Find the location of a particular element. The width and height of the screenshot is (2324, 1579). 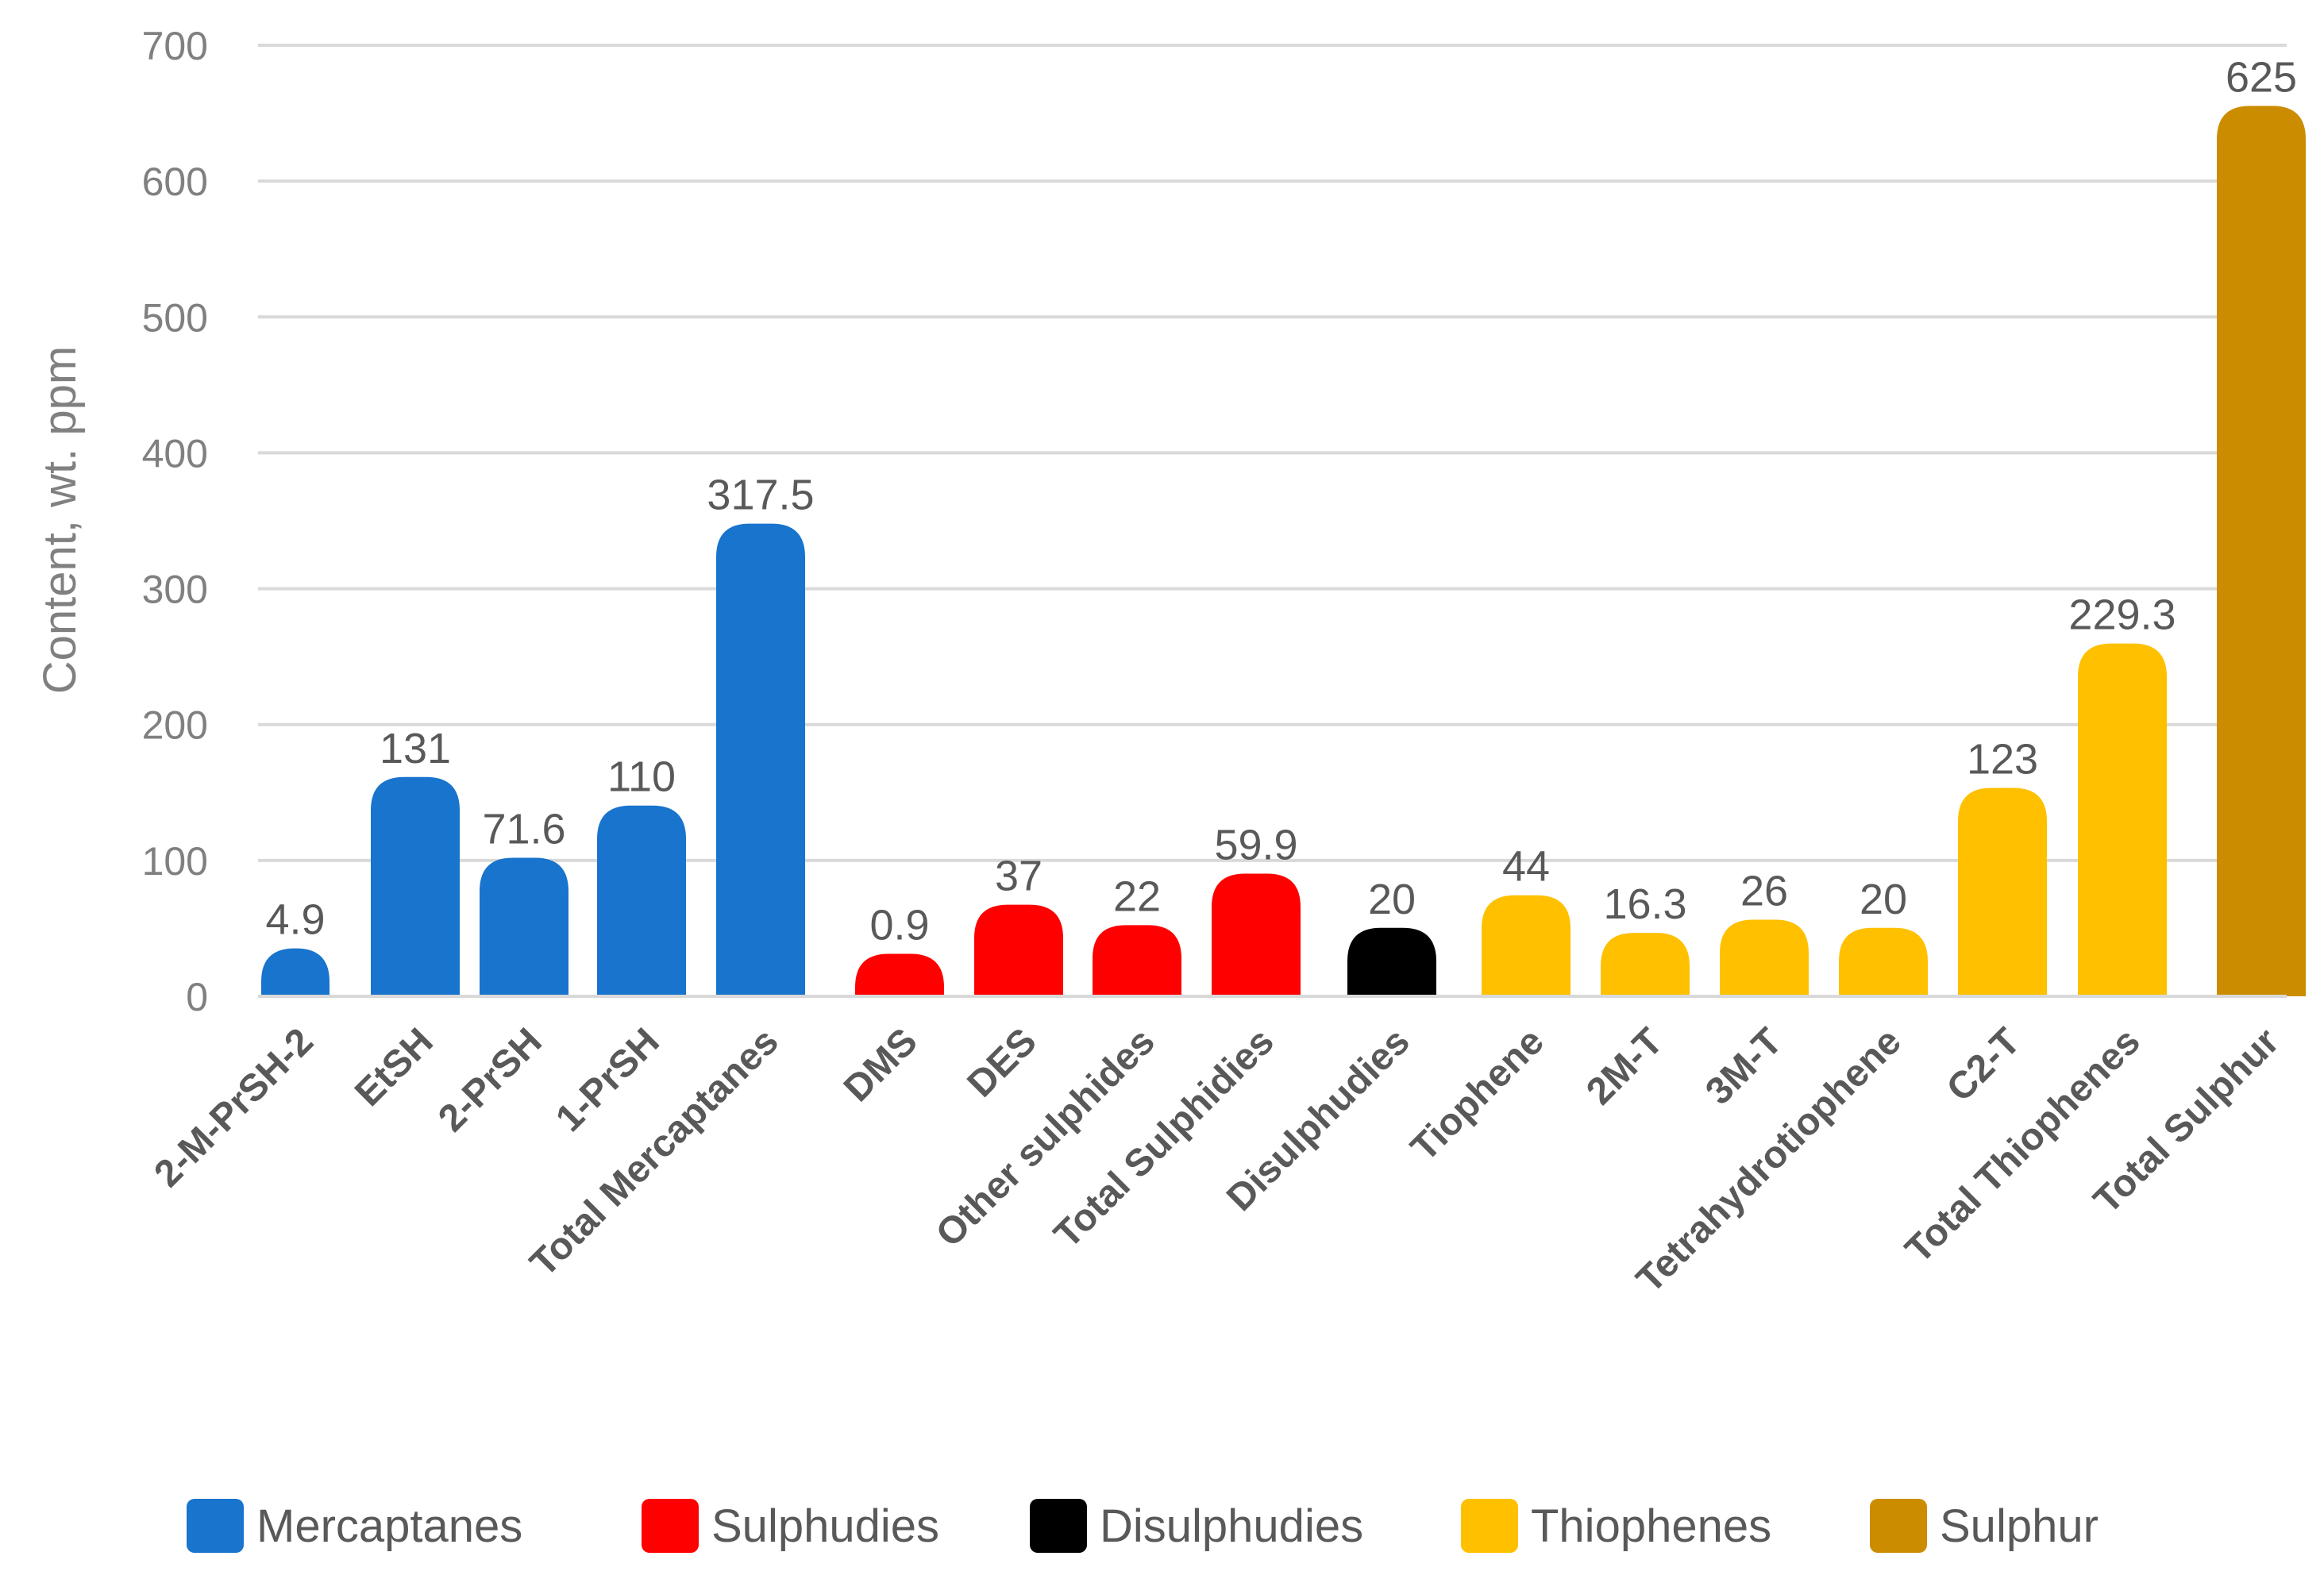

bar-value-label: 123 is located at coordinates (2002, 759).